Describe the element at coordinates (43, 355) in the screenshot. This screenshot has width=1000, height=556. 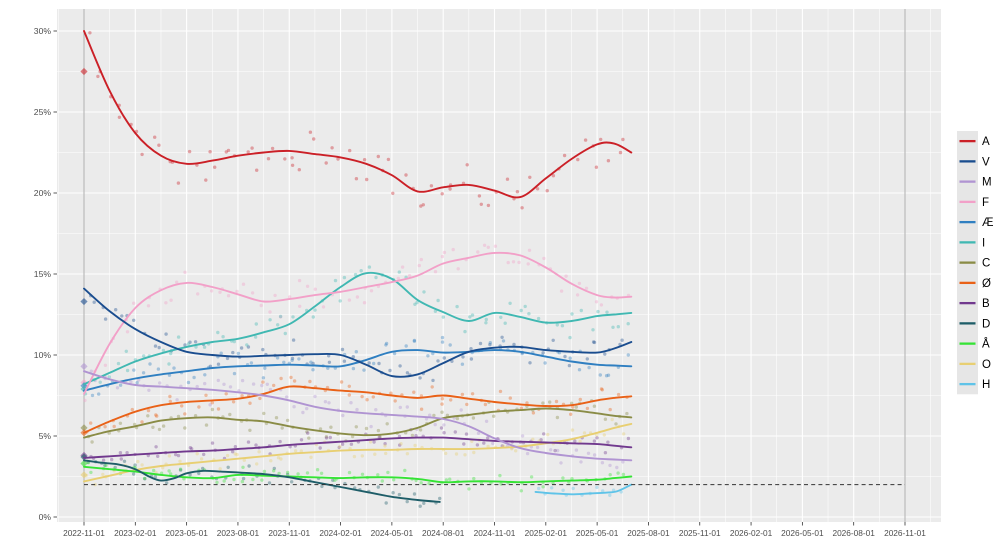
I see `y-tick-label: 10%` at that location.